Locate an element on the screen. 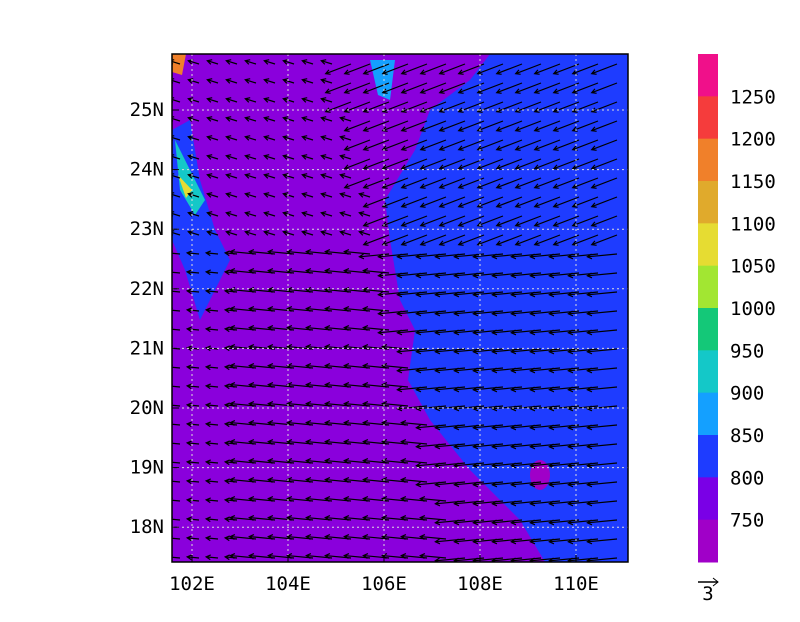 This screenshot has width=800, height=622. y-tick-label: 24N is located at coordinates (147, 170).